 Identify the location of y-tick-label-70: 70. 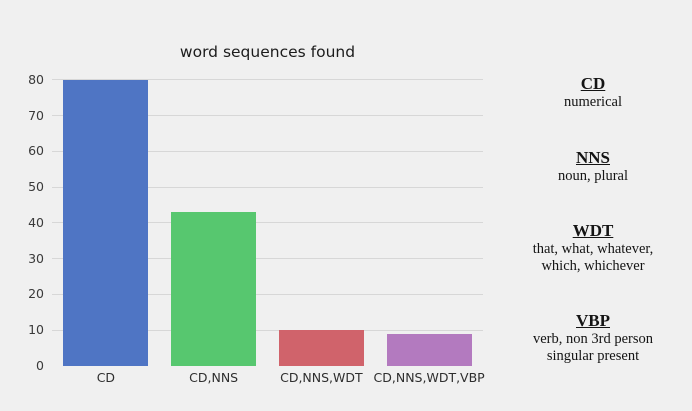
(36, 115).